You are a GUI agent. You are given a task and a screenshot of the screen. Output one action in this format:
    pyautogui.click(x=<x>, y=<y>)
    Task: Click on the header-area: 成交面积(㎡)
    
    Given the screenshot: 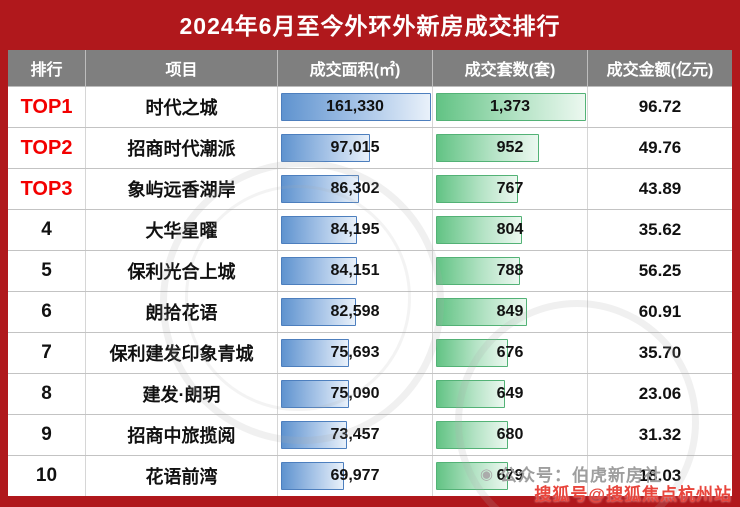 What is the action you would take?
    pyautogui.click(x=355, y=68)
    